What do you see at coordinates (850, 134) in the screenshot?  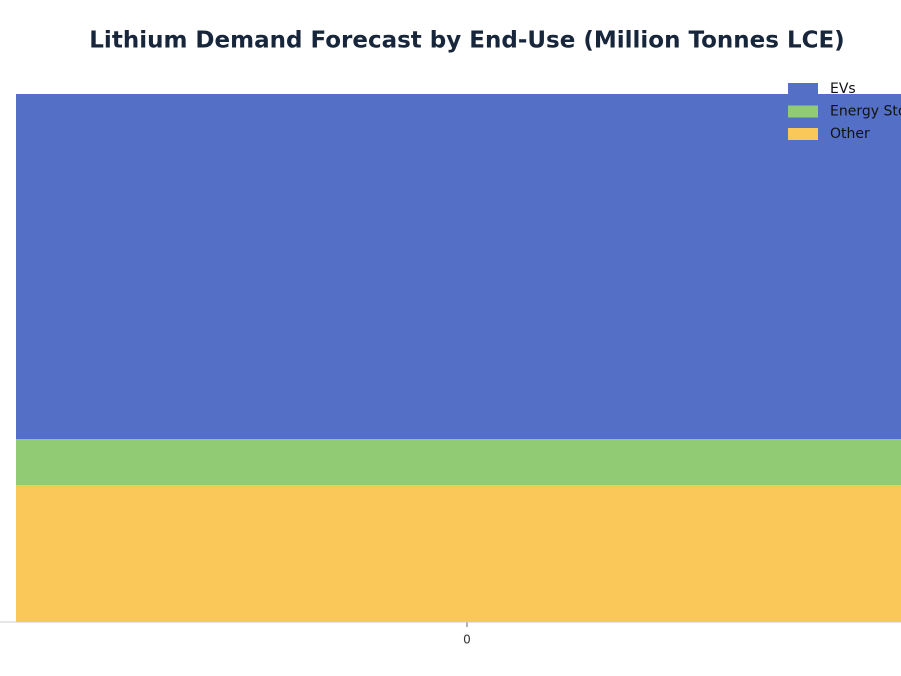 I see `legend-label: Other` at bounding box center [850, 134].